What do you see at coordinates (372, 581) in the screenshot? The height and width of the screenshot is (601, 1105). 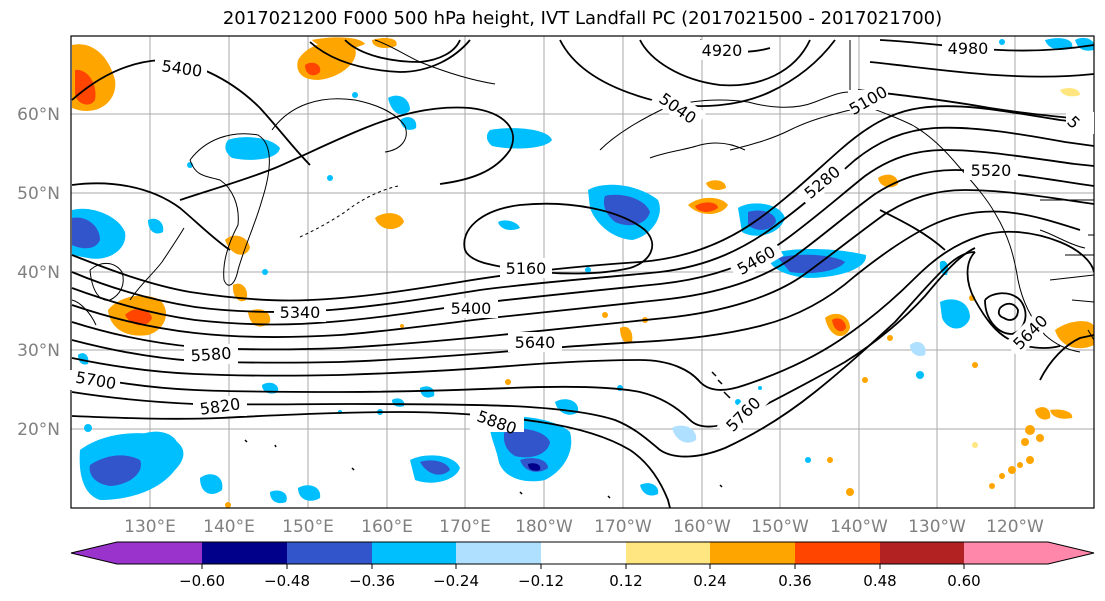 I see `colorbar-tick-label: −0.36` at bounding box center [372, 581].